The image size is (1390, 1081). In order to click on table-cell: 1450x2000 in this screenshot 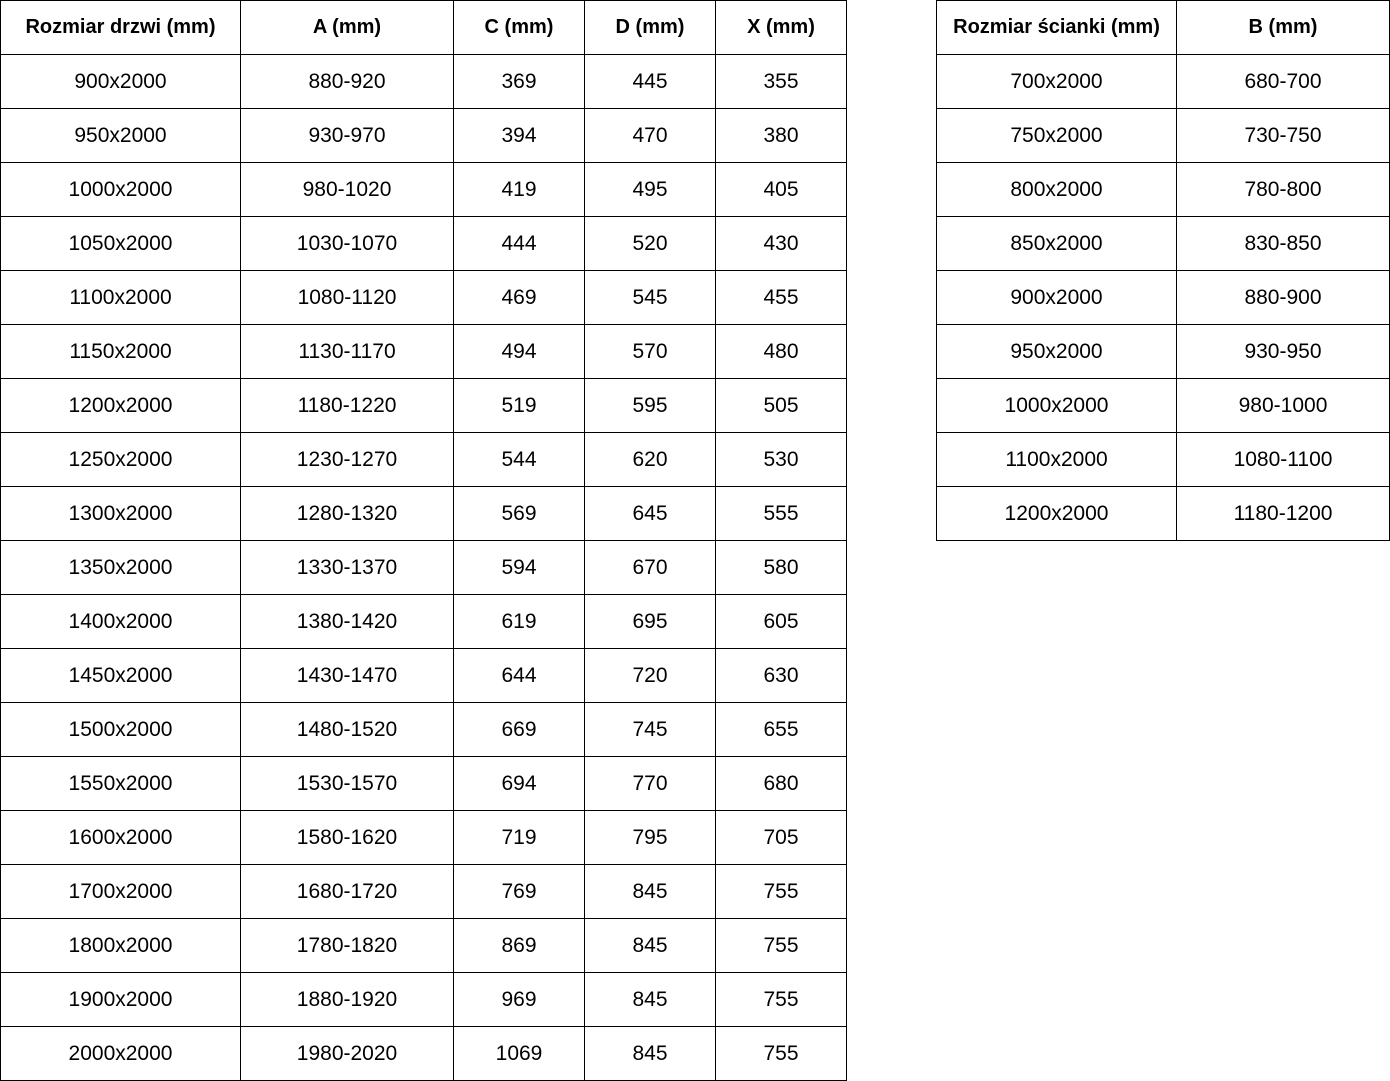, I will do `click(120, 675)`.